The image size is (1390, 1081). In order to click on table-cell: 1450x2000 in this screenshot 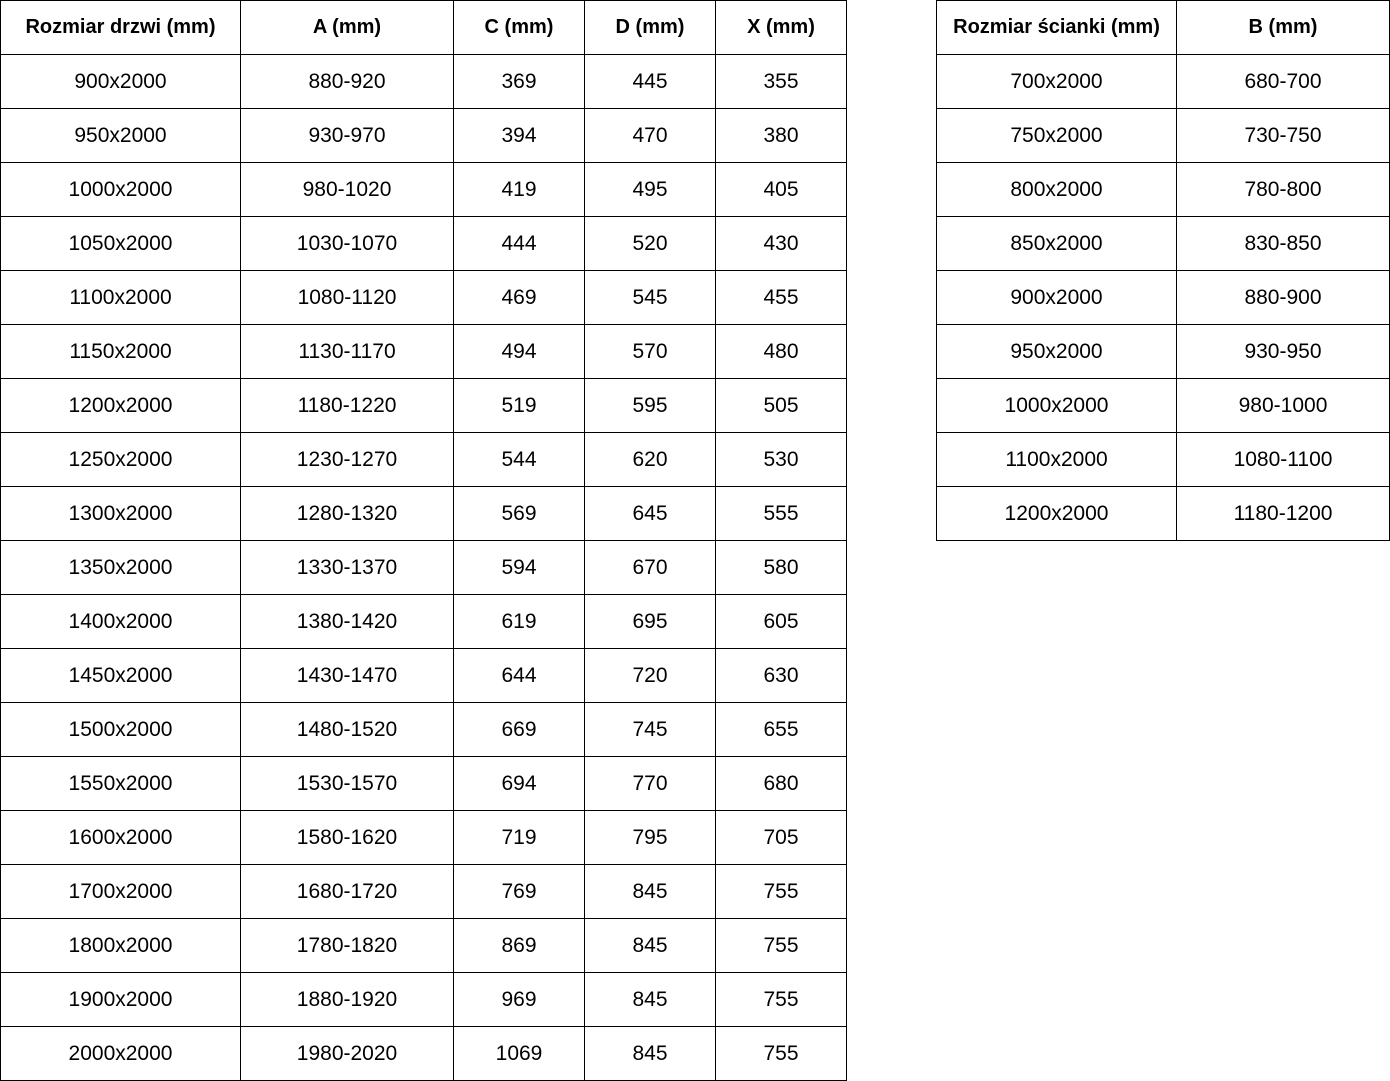, I will do `click(120, 675)`.